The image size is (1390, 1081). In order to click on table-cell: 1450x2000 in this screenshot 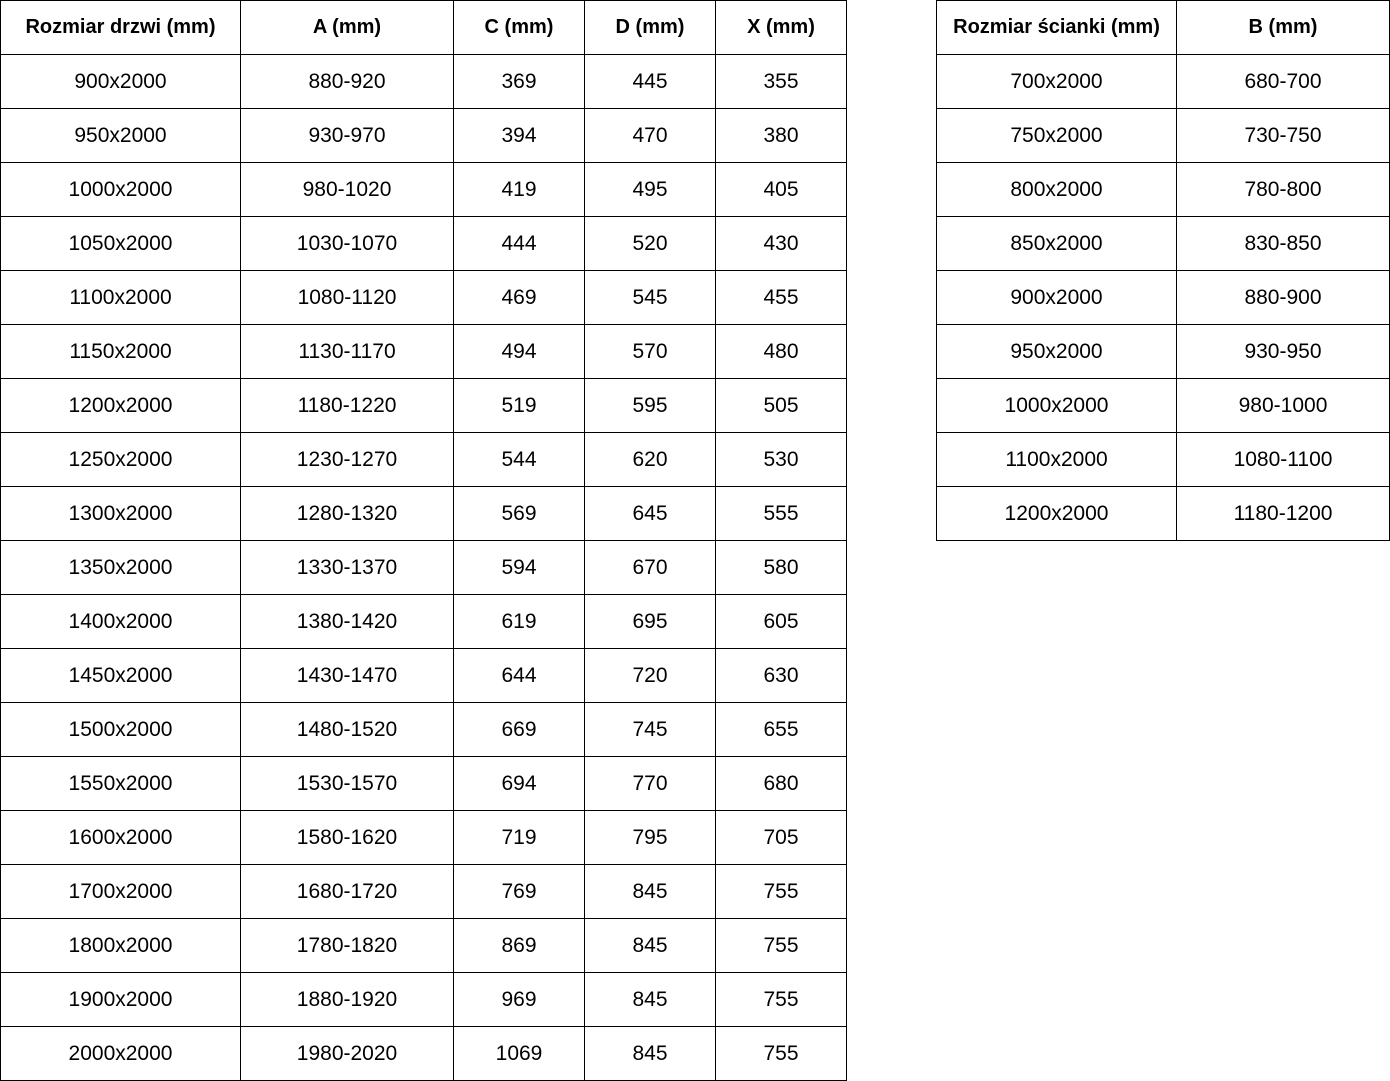, I will do `click(120, 675)`.